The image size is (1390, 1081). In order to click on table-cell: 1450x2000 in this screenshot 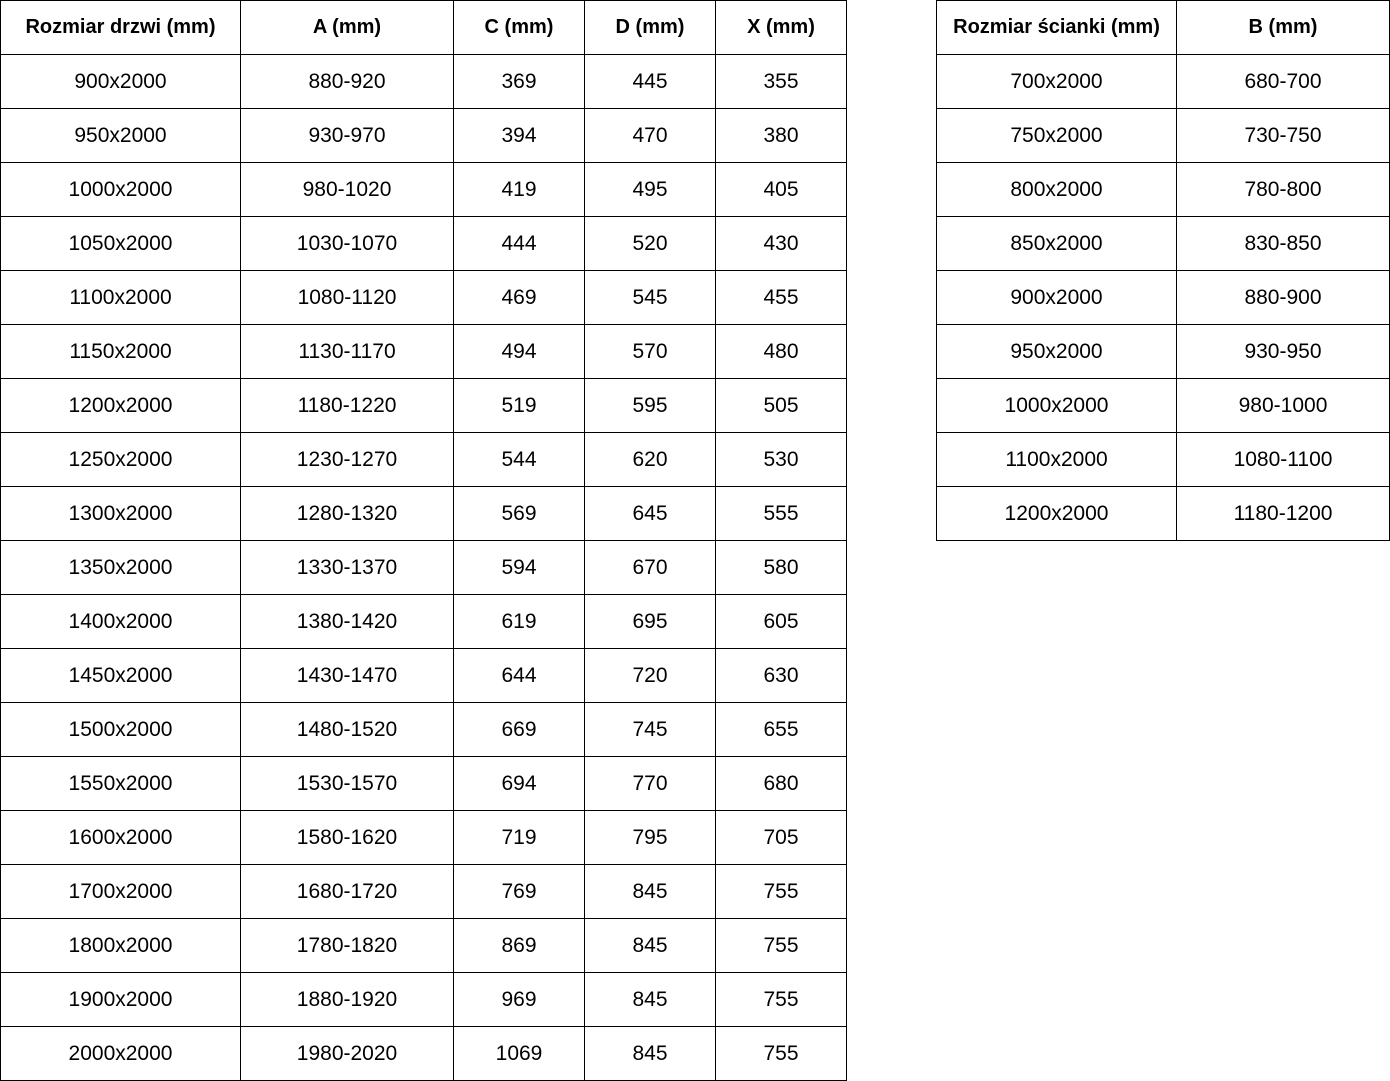, I will do `click(120, 675)`.